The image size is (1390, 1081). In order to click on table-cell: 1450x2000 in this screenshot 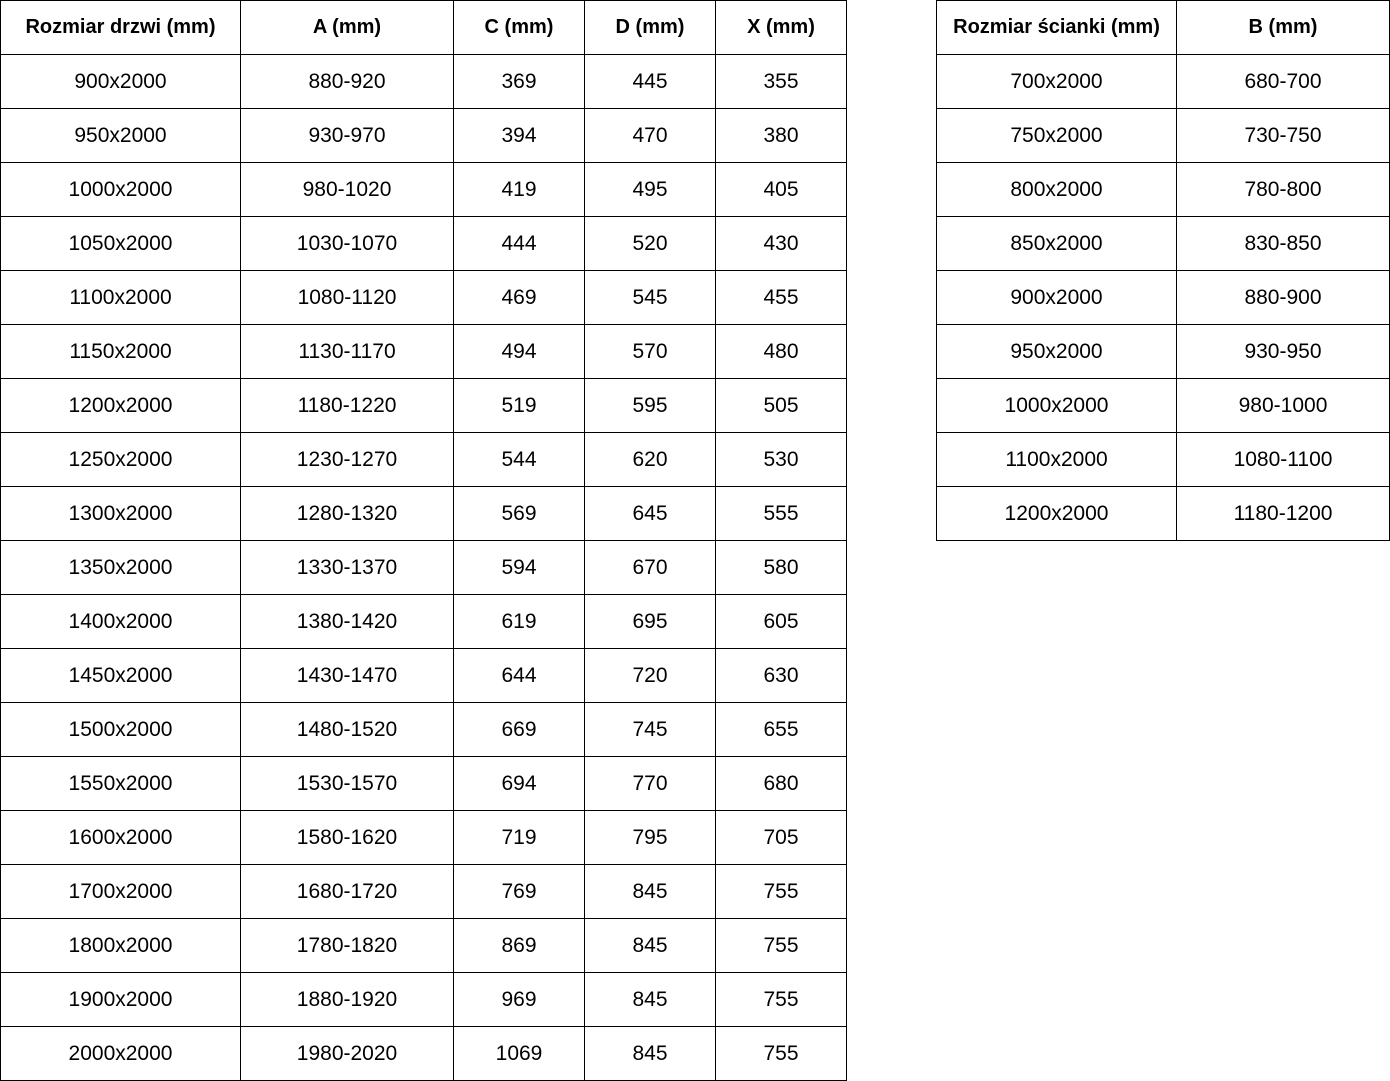, I will do `click(120, 675)`.